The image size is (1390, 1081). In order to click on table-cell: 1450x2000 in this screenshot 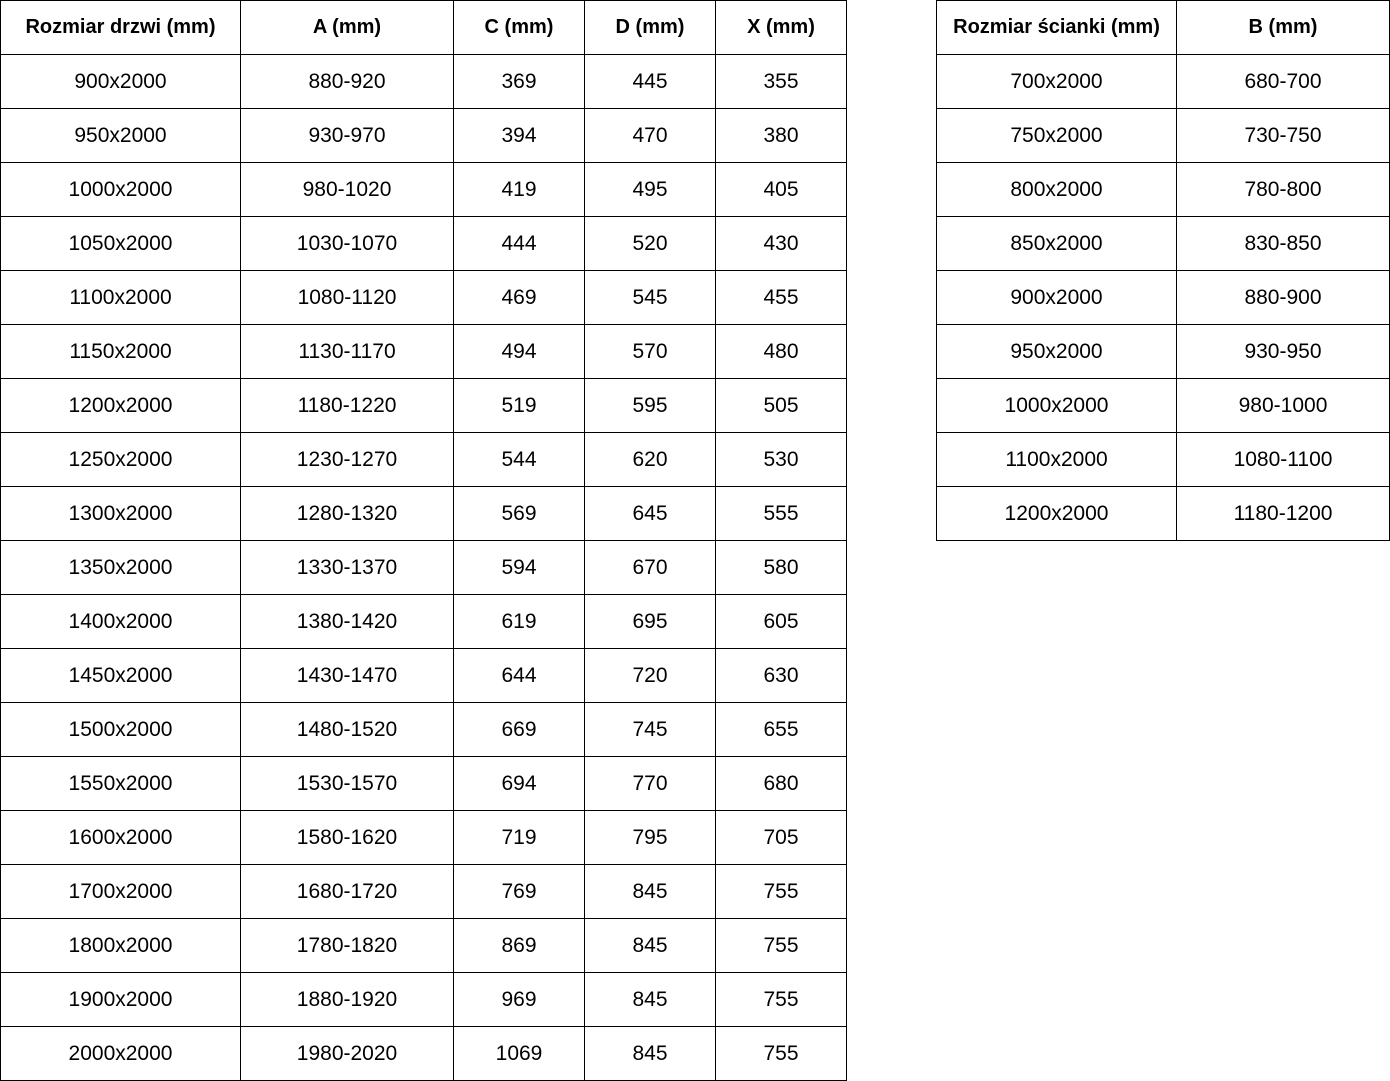, I will do `click(120, 675)`.